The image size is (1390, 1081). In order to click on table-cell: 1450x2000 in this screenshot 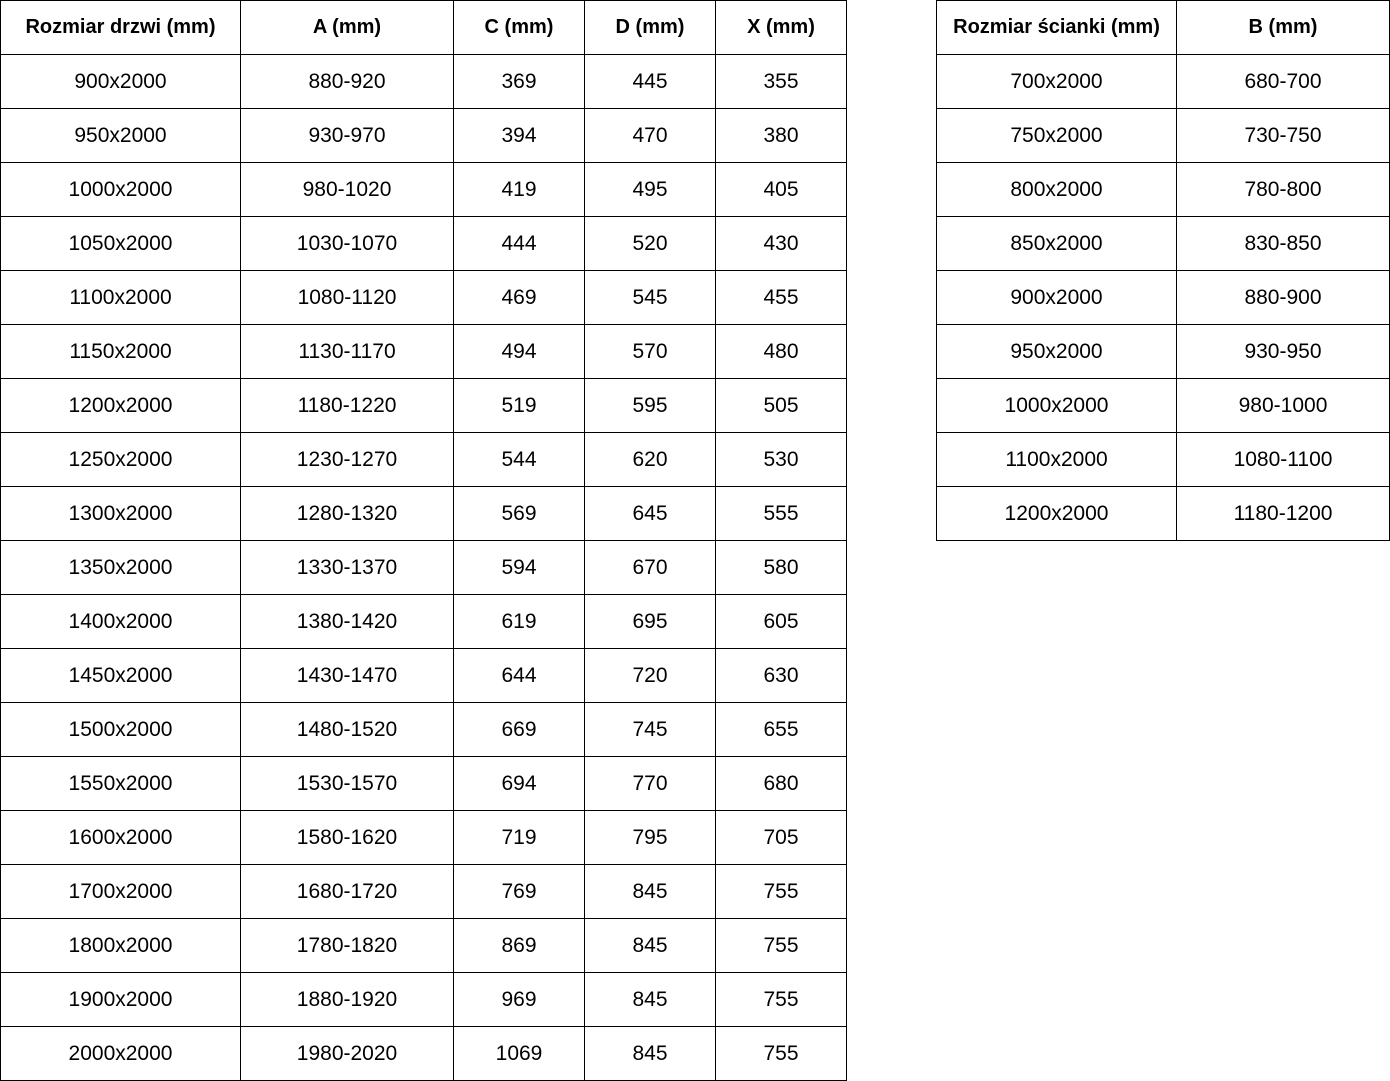, I will do `click(120, 675)`.